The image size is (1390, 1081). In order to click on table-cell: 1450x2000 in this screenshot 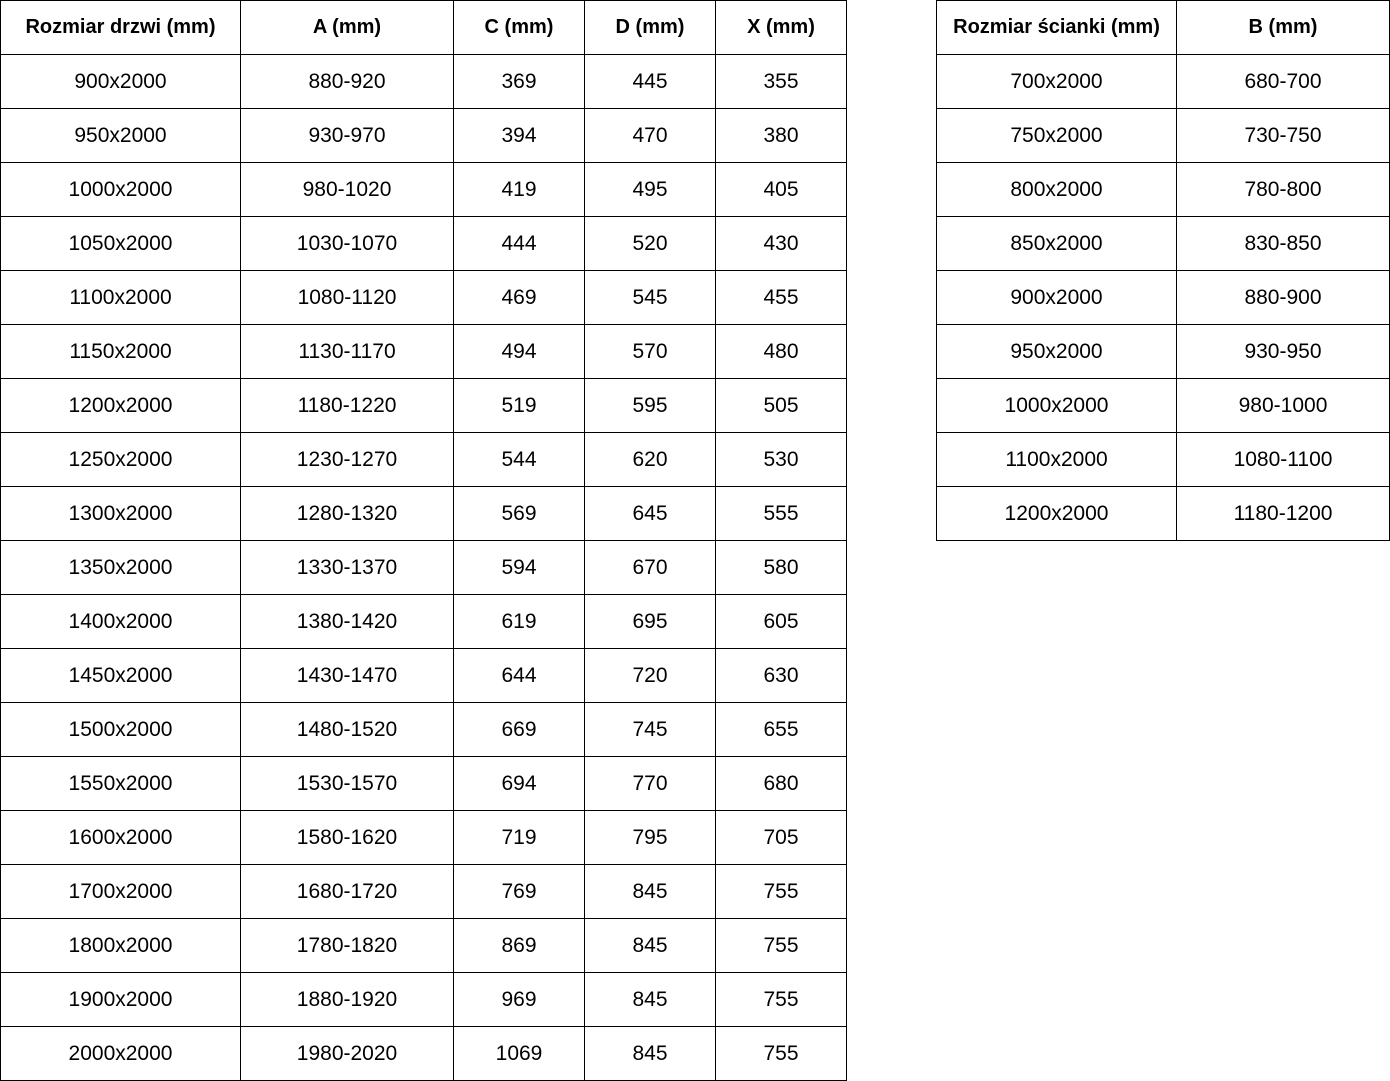, I will do `click(120, 675)`.